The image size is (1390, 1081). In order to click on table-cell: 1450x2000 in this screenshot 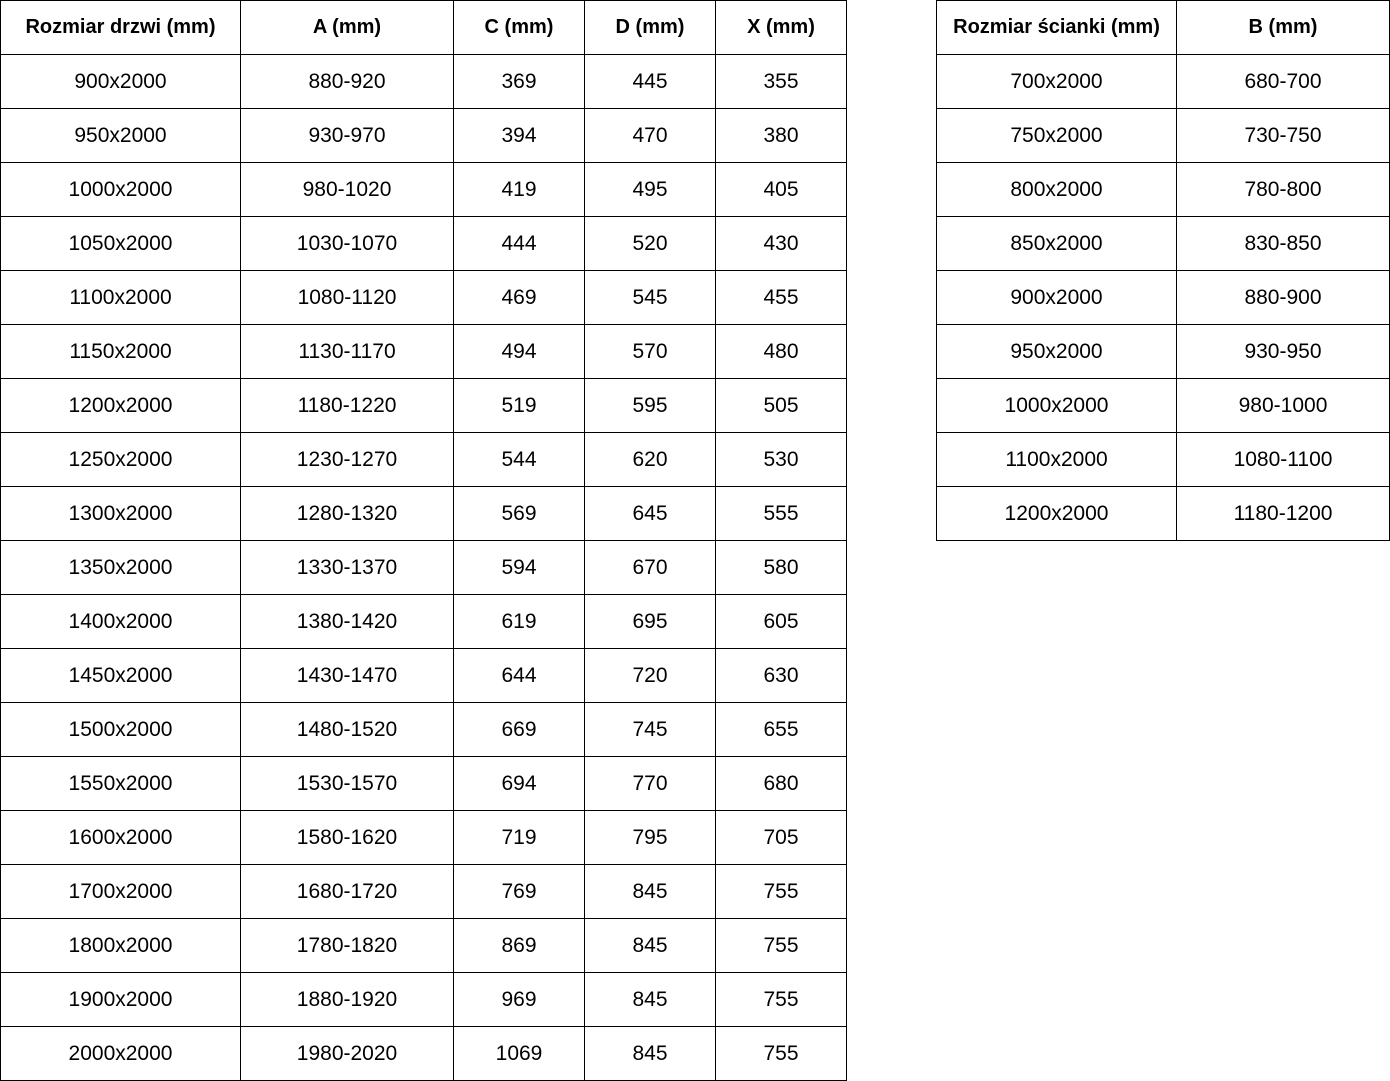, I will do `click(120, 675)`.